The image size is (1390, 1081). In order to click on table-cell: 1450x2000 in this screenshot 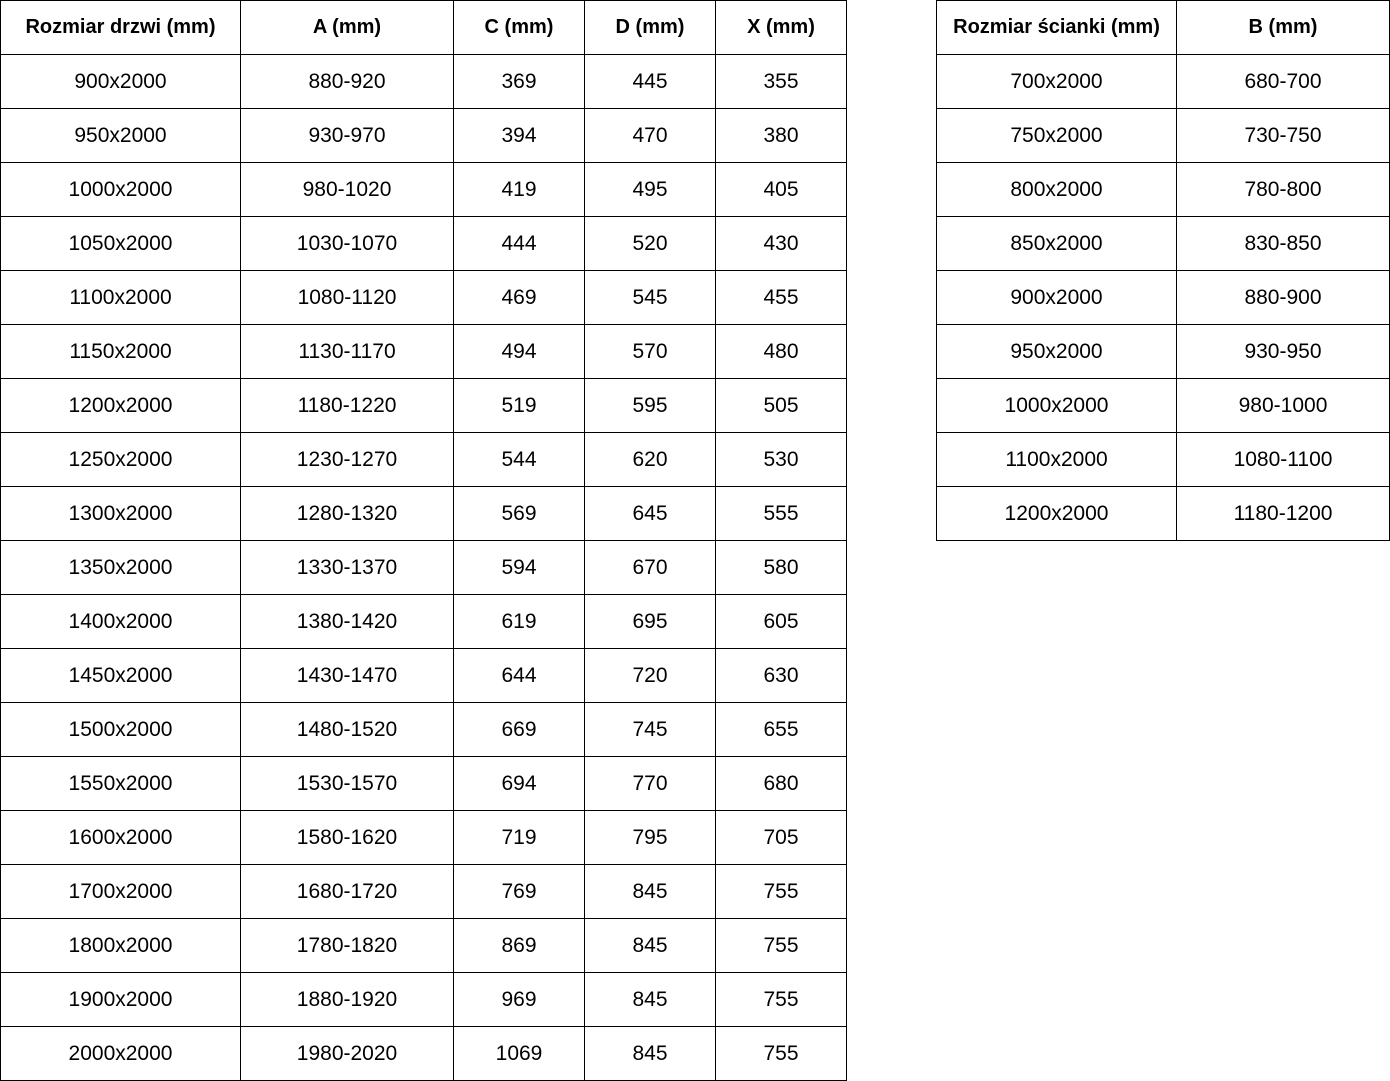, I will do `click(120, 675)`.